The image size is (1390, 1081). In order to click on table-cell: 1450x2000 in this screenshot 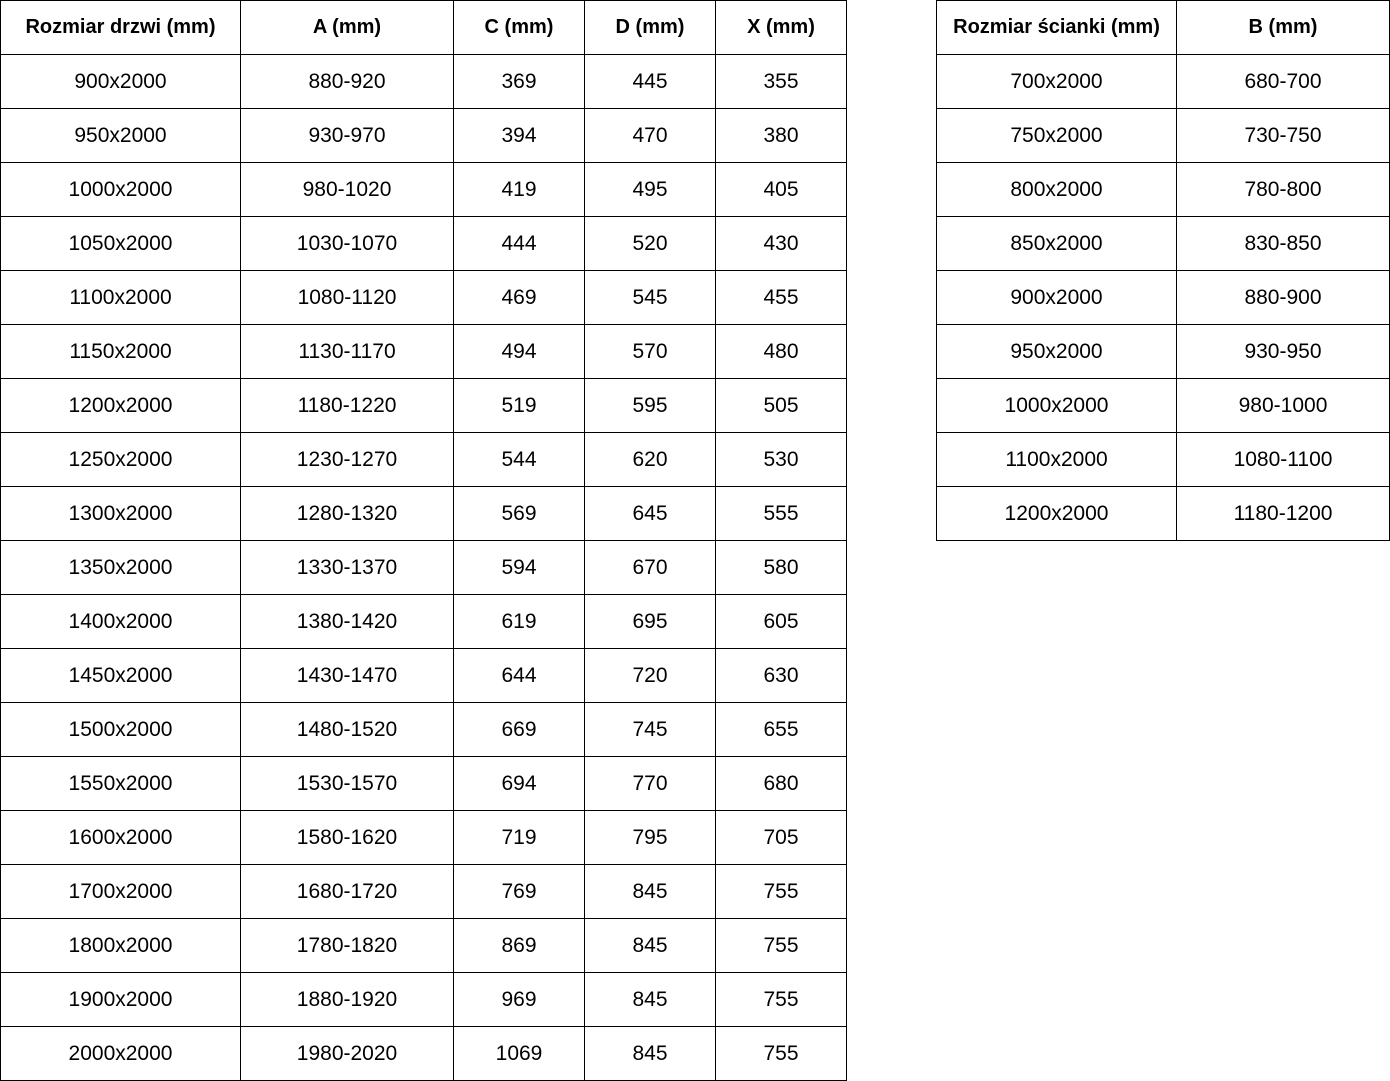, I will do `click(120, 675)`.